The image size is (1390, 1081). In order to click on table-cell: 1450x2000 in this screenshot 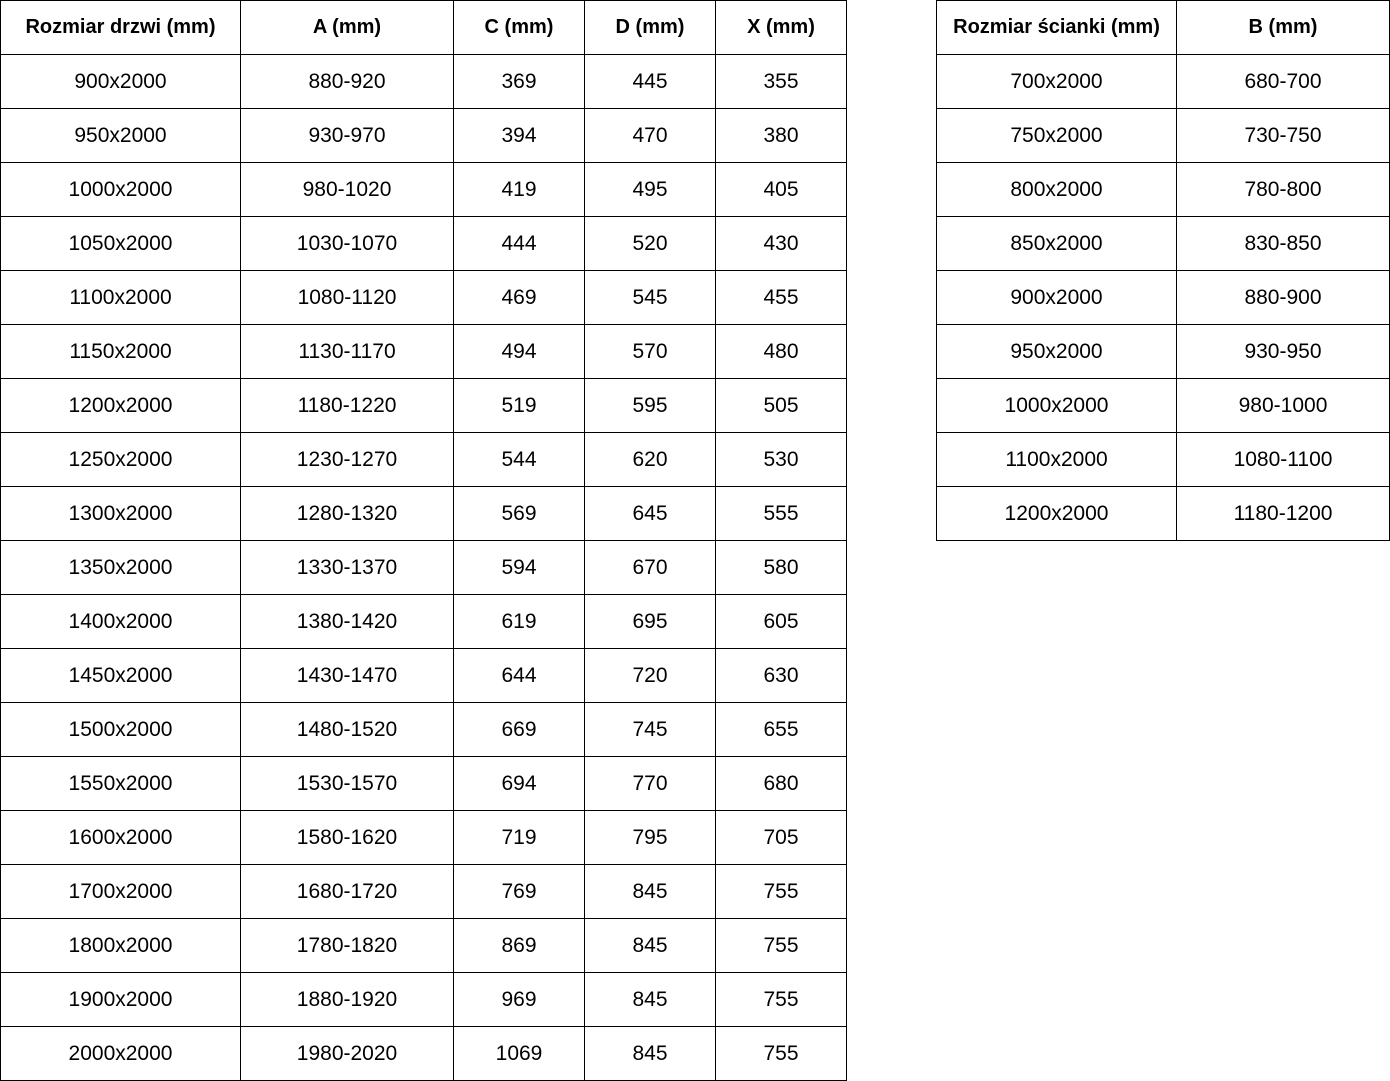, I will do `click(120, 675)`.